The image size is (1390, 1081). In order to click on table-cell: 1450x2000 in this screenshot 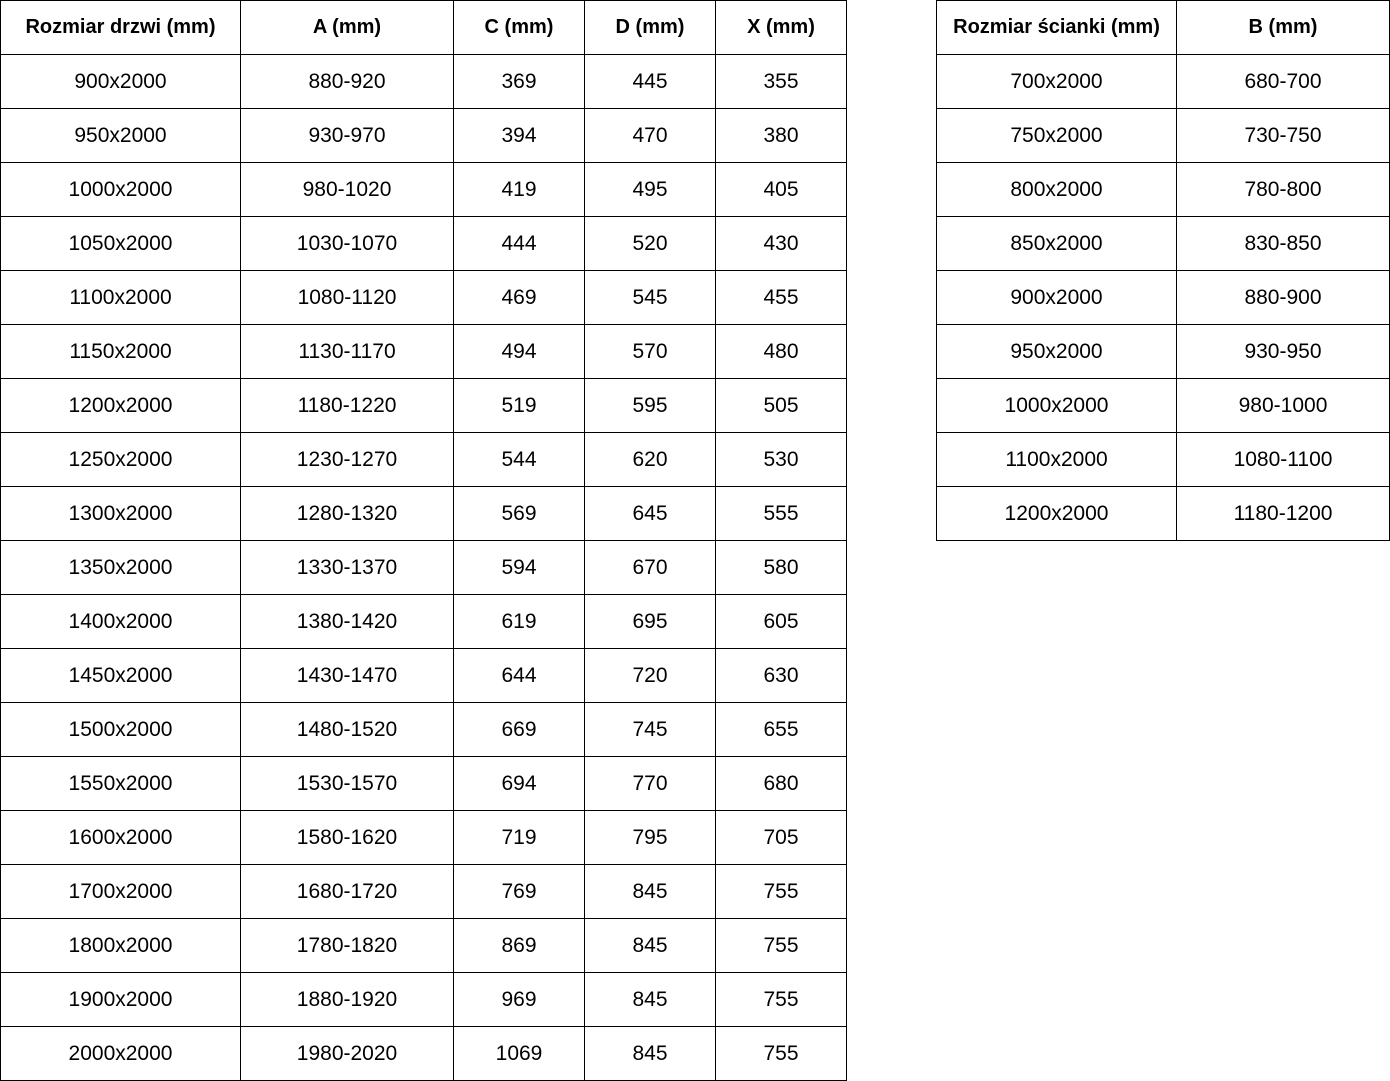, I will do `click(120, 675)`.